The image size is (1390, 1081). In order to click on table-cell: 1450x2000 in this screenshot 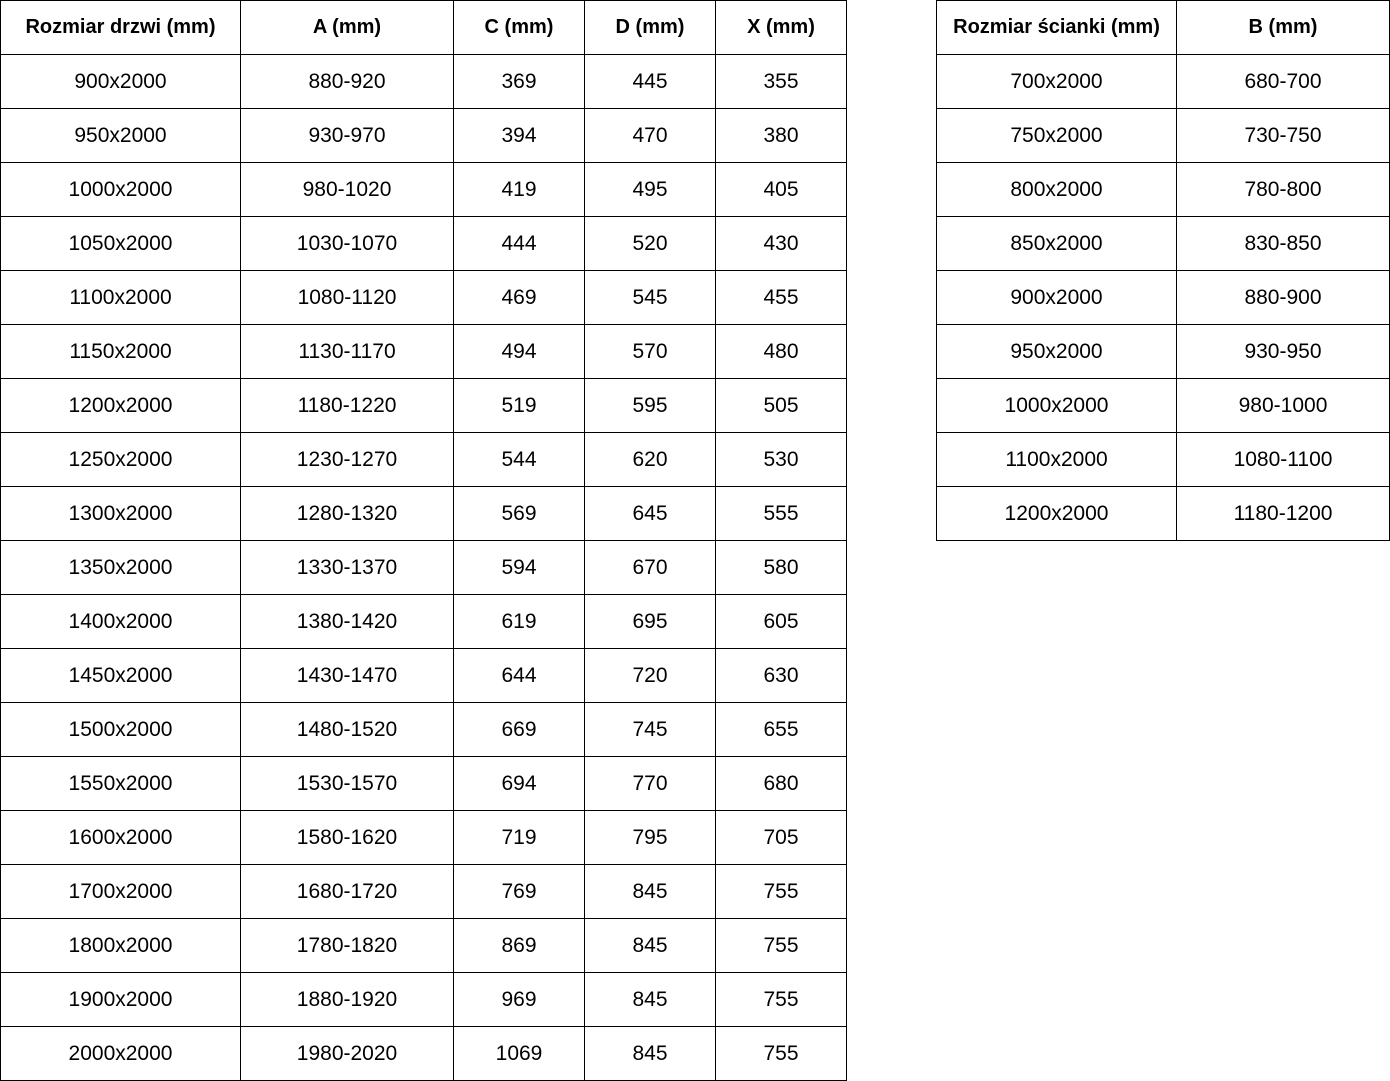, I will do `click(120, 675)`.